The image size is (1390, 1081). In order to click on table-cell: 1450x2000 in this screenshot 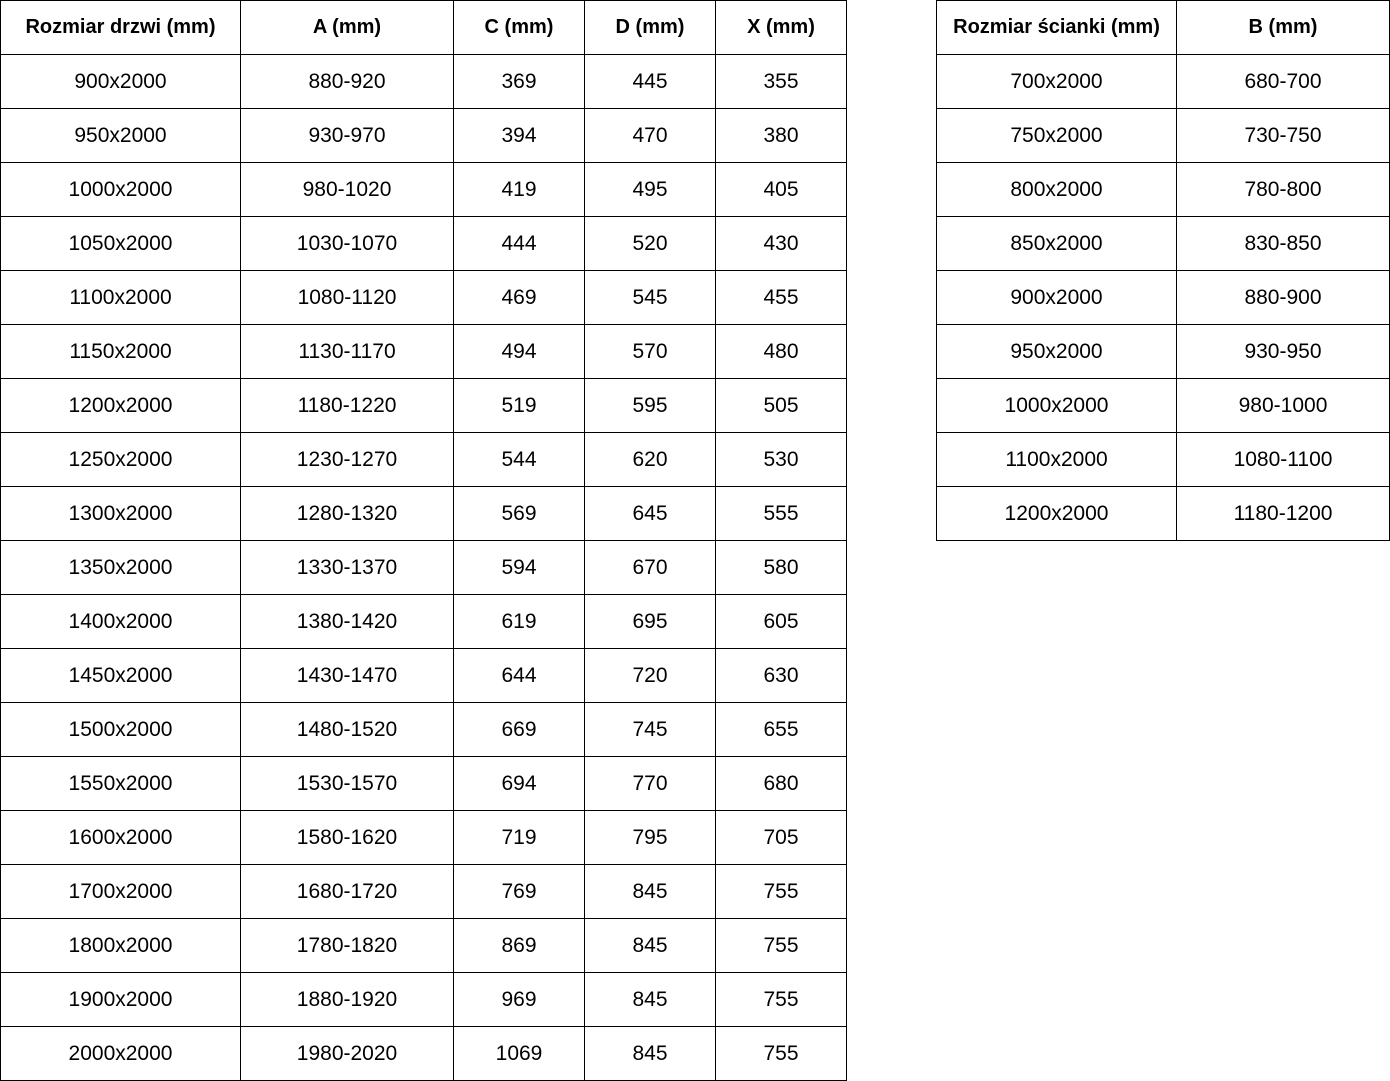, I will do `click(120, 675)`.